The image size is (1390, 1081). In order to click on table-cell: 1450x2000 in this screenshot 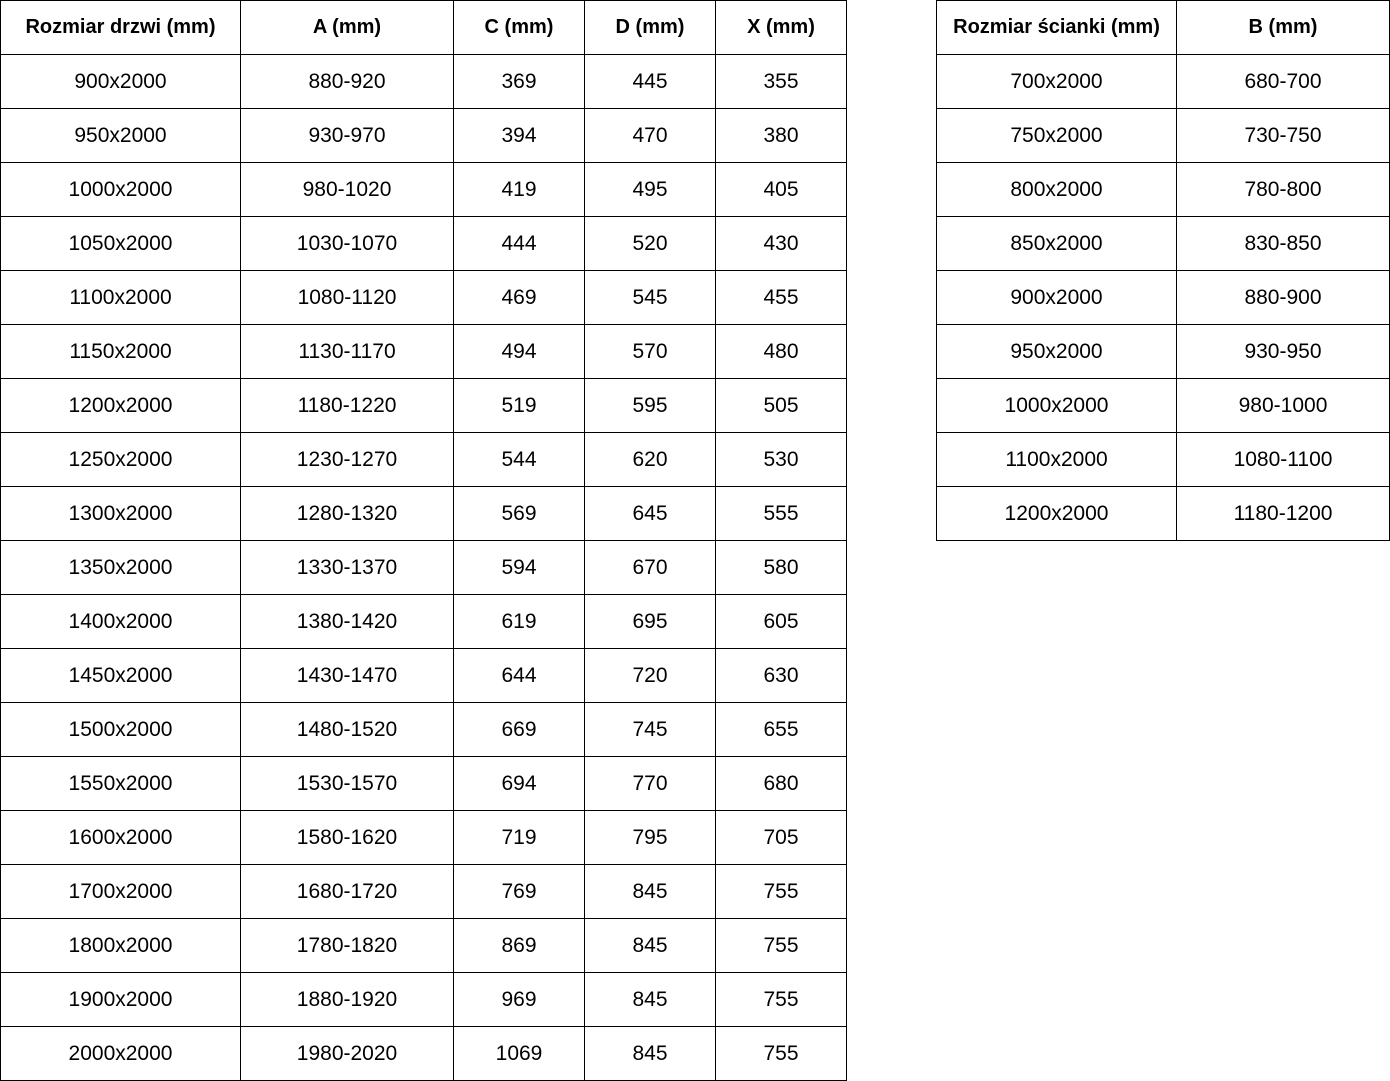, I will do `click(120, 675)`.